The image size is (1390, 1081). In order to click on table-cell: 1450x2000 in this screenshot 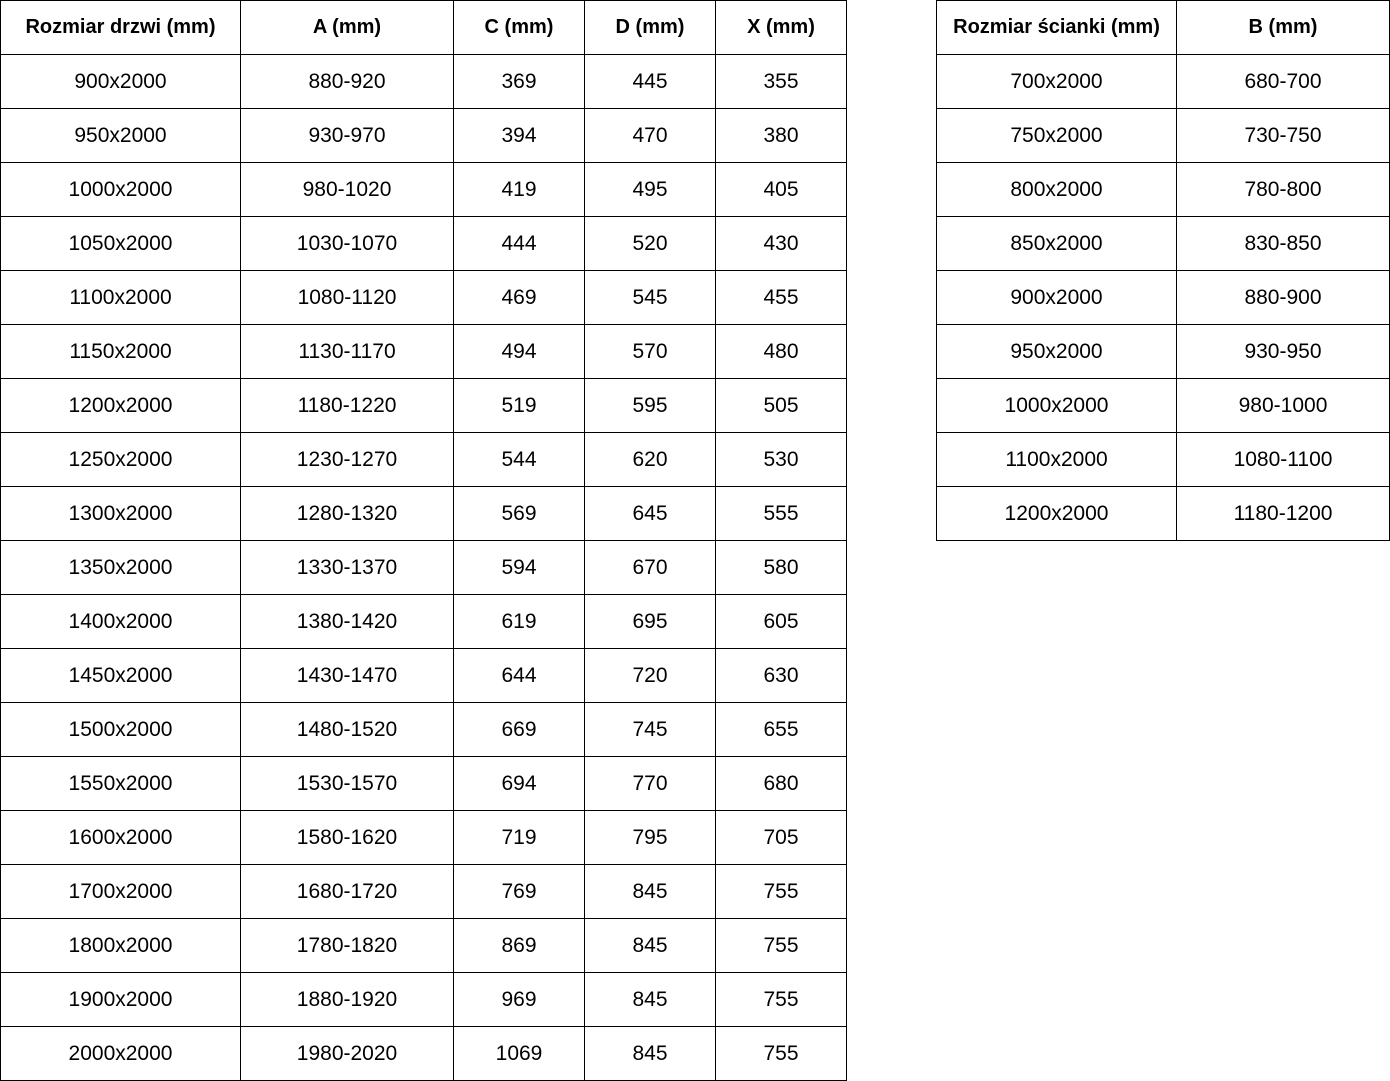, I will do `click(120, 675)`.